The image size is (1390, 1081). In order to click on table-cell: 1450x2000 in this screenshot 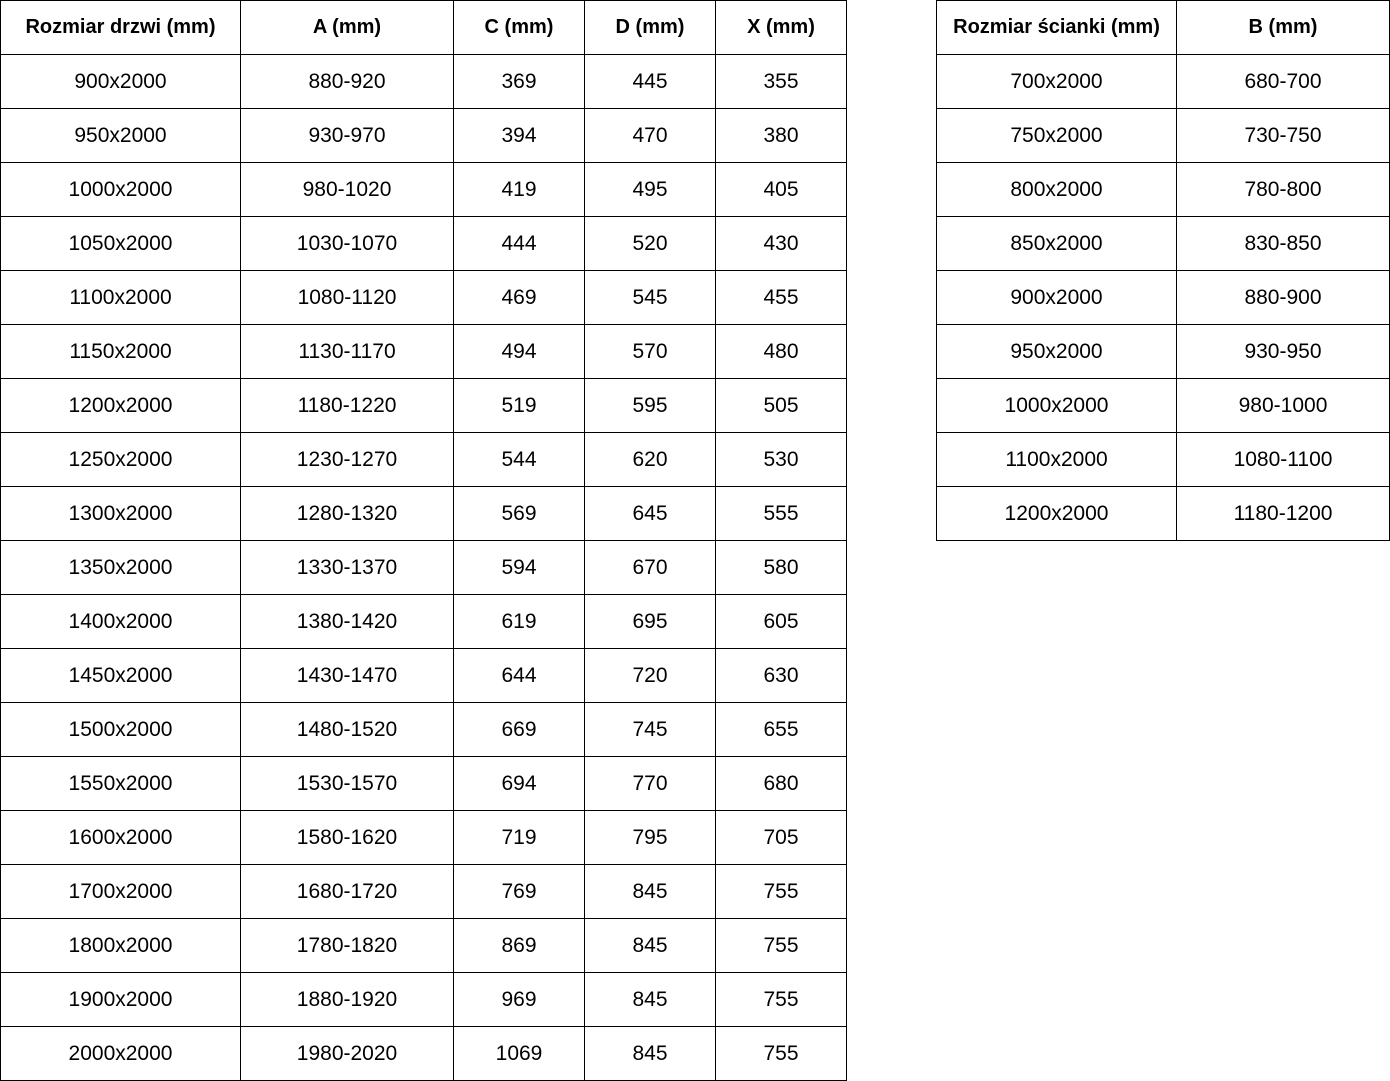, I will do `click(120, 675)`.